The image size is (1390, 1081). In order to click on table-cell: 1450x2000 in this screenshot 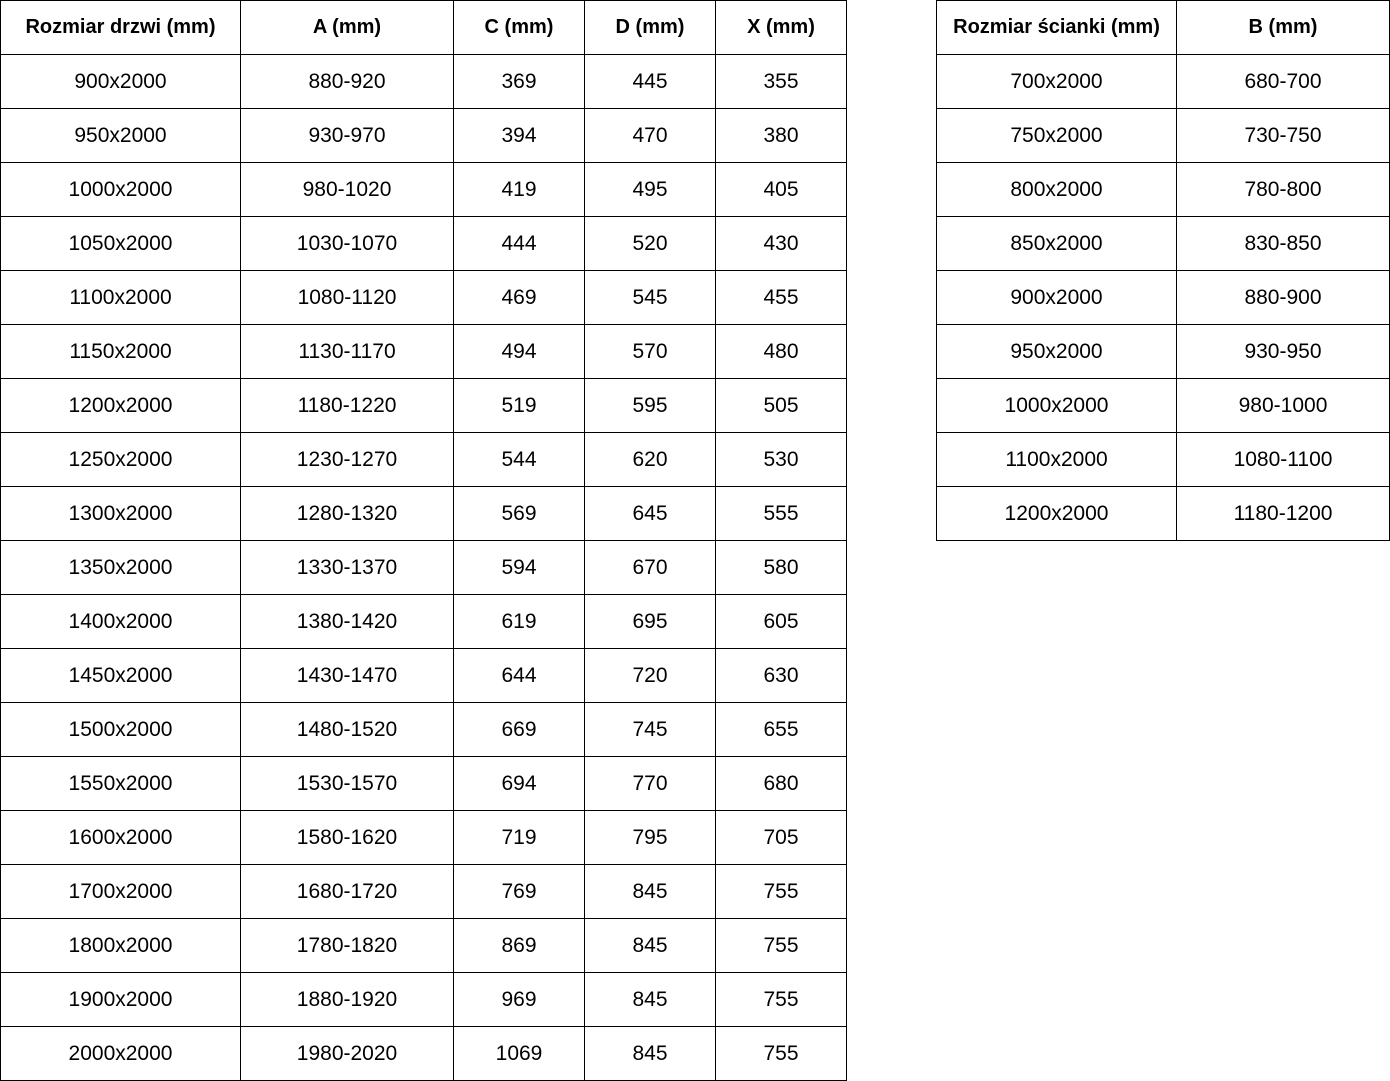, I will do `click(120, 675)`.